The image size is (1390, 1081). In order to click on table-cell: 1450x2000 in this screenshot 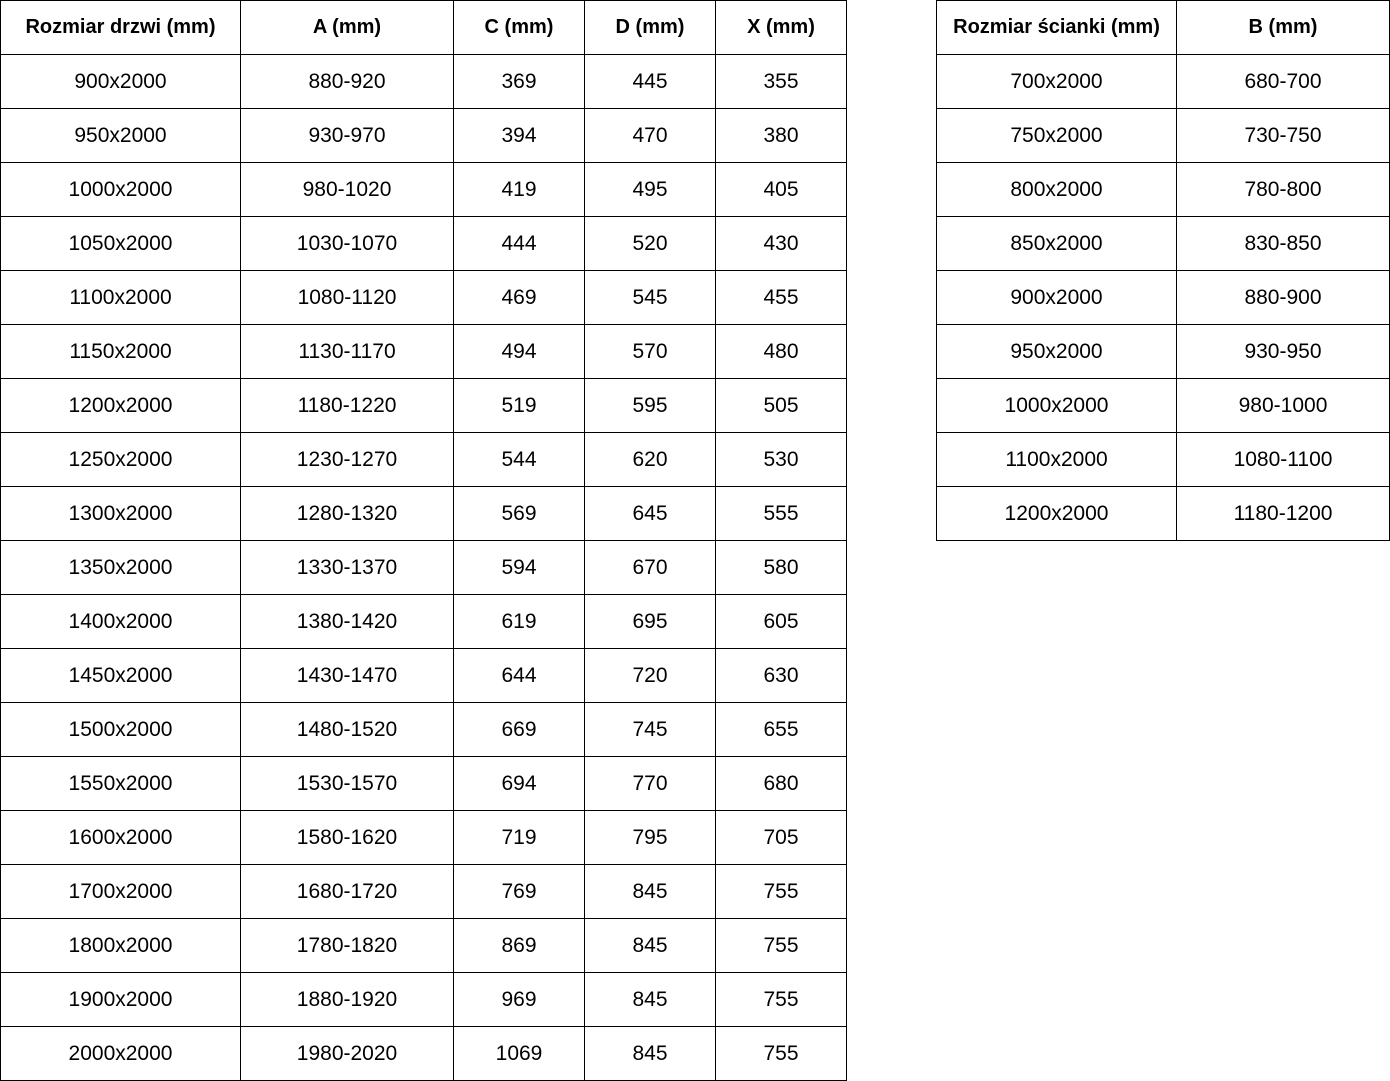, I will do `click(120, 675)`.